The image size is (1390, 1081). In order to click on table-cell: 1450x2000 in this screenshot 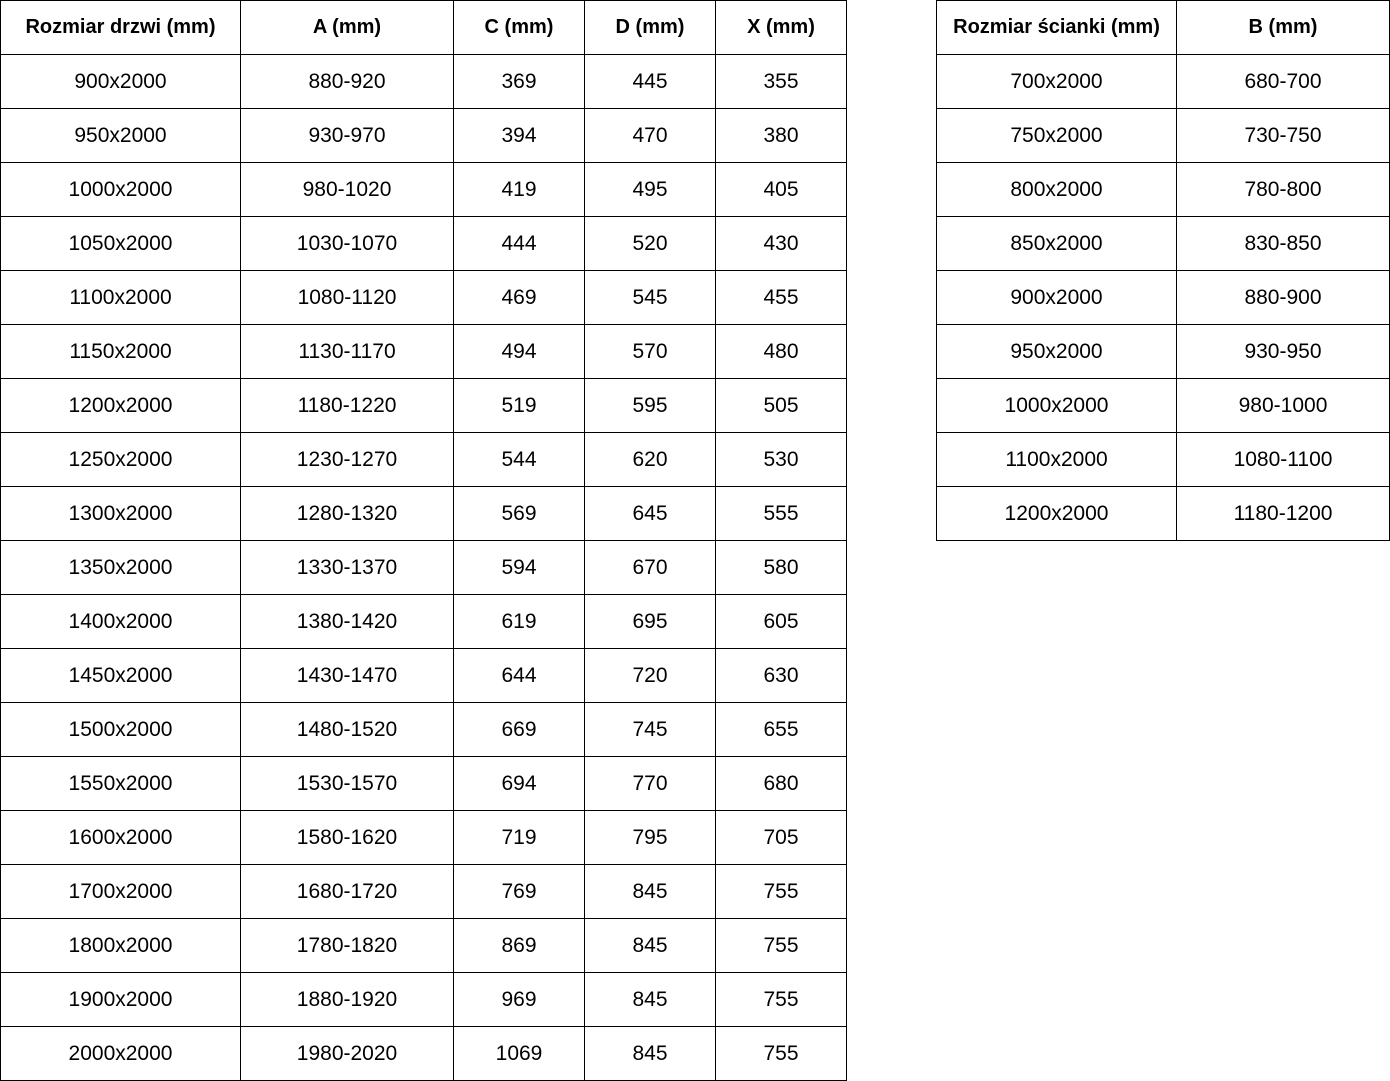, I will do `click(120, 675)`.